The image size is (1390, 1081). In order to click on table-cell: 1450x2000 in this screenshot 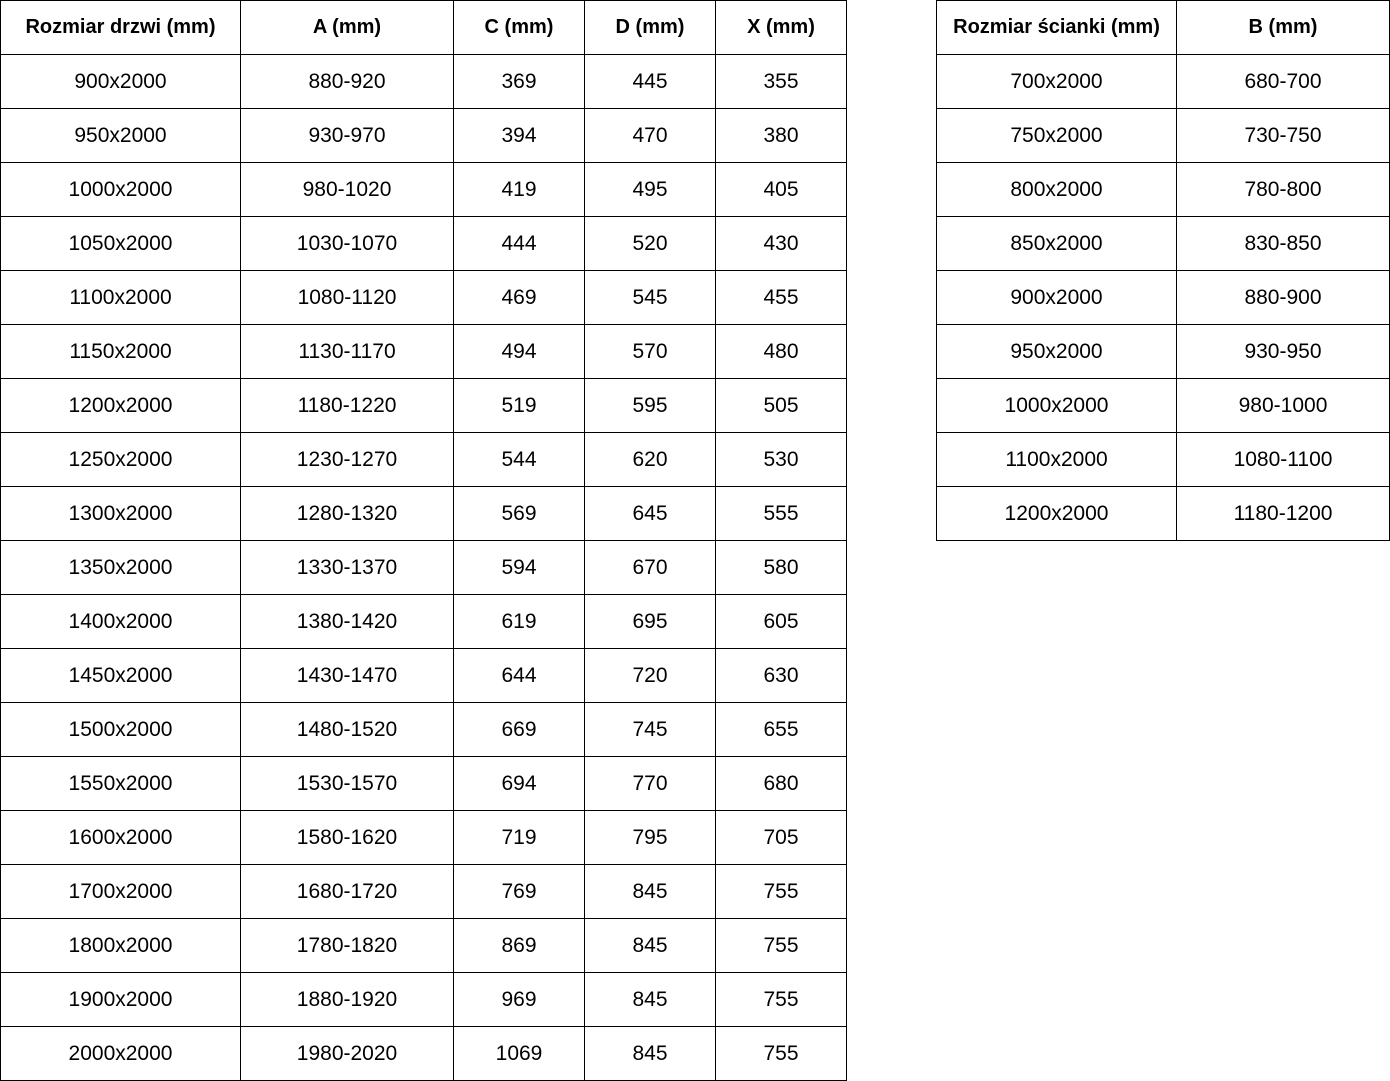, I will do `click(120, 675)`.